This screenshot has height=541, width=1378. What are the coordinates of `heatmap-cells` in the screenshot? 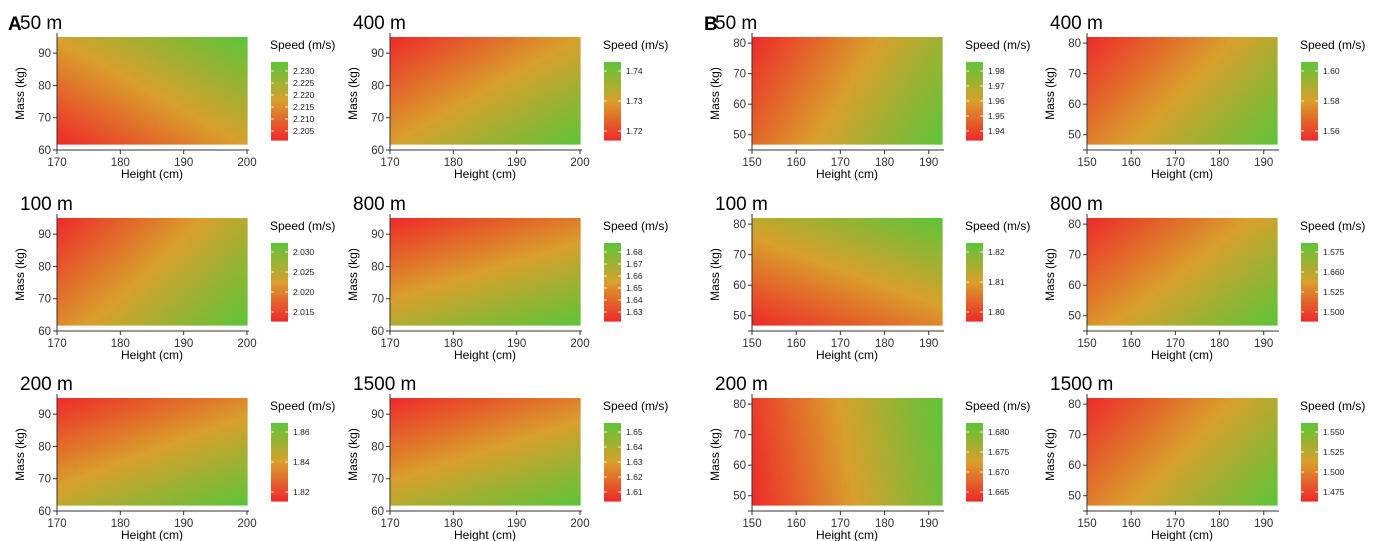 It's located at (152, 91).